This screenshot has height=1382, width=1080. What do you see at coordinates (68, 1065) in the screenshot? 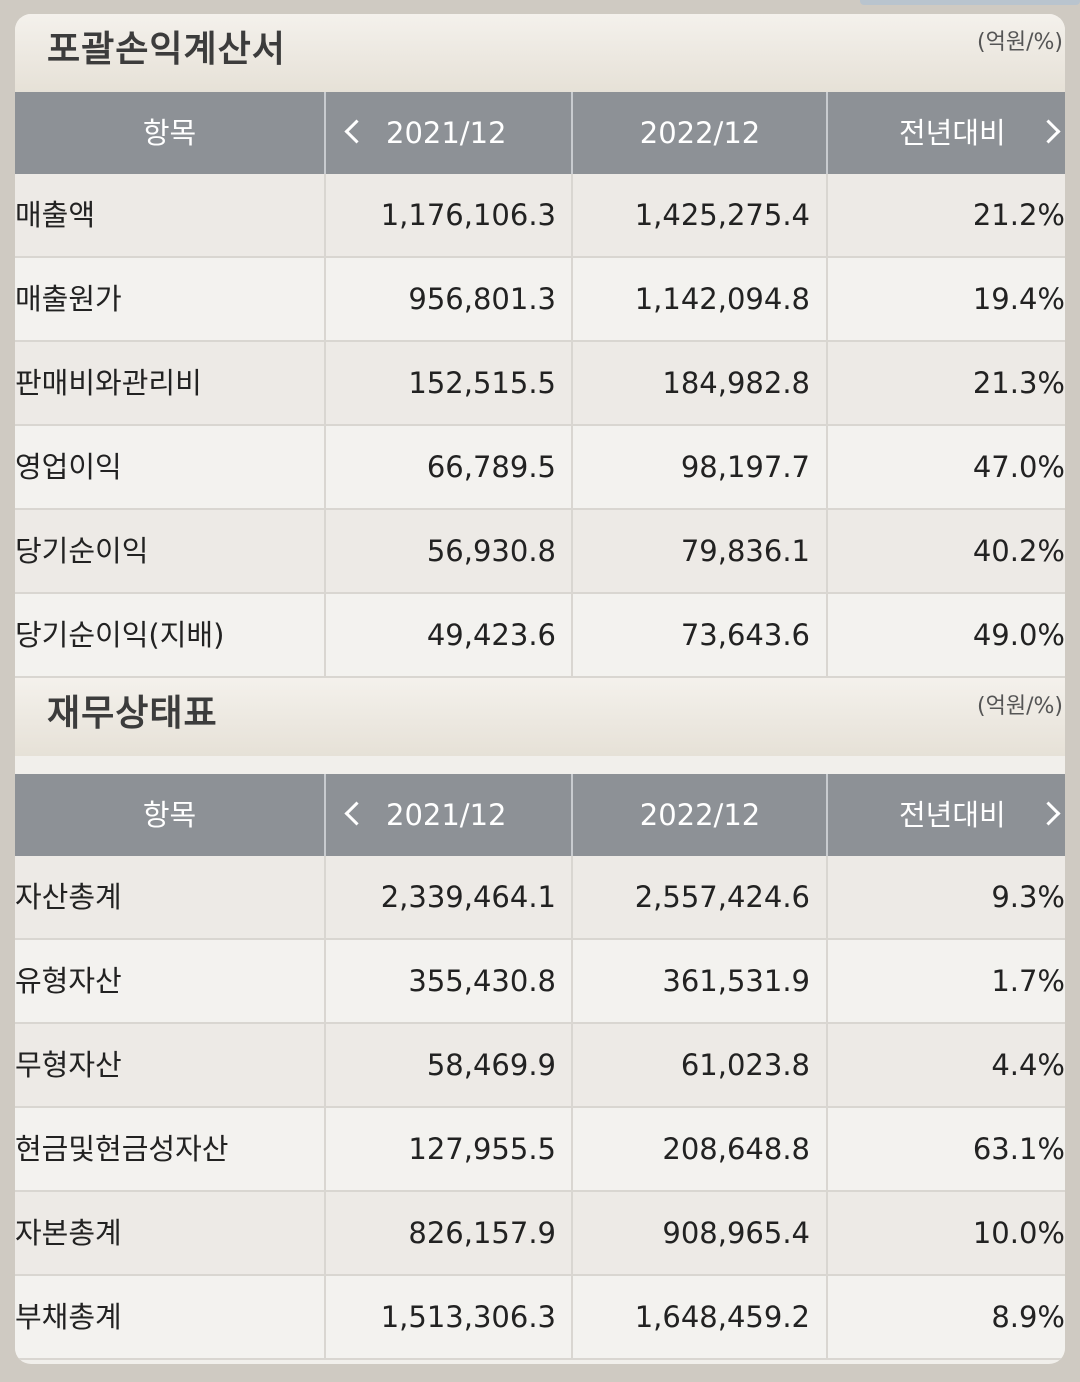
I see `row-label: 무형자산` at bounding box center [68, 1065].